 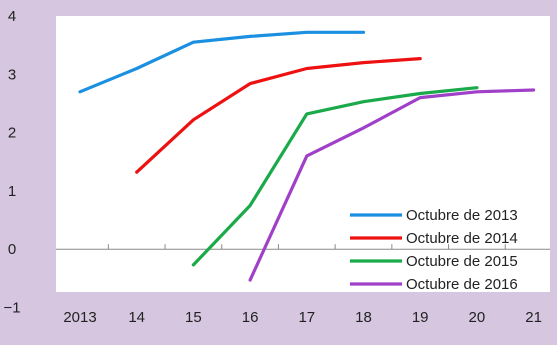 I want to click on y-tick-label: 0, so click(x=12, y=249).